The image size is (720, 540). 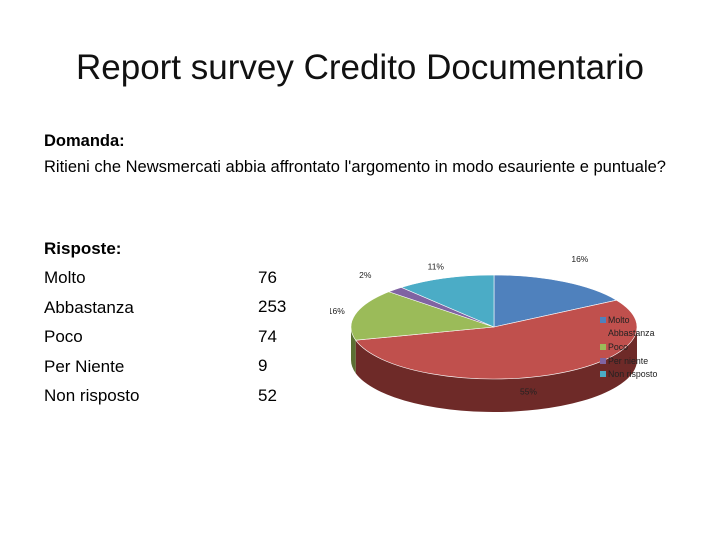 I want to click on data-label-per-niente: 2%, so click(x=365, y=275).